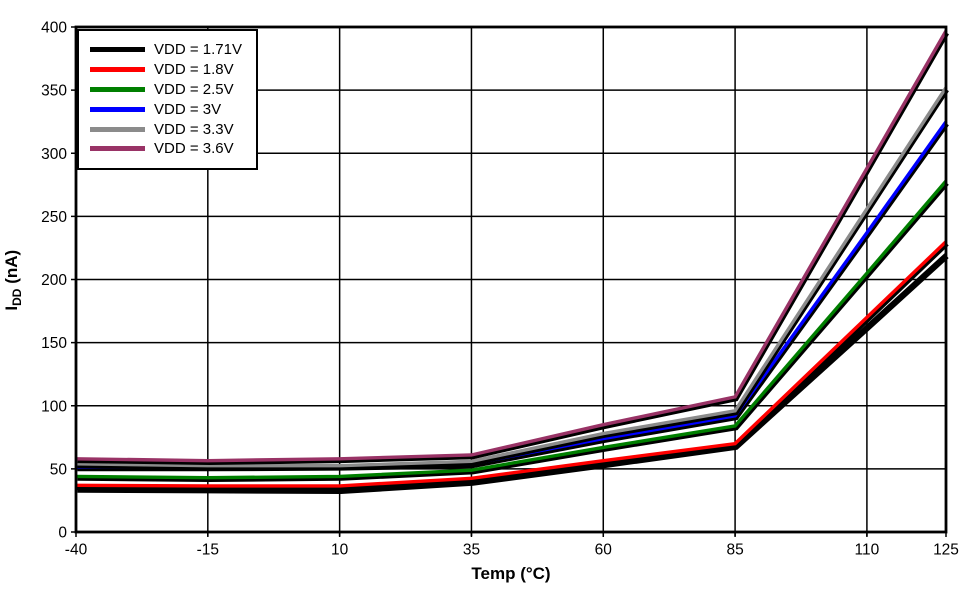 This screenshot has height=597, width=978. I want to click on legend-item: VDD = 2.5V, so click(167, 90).